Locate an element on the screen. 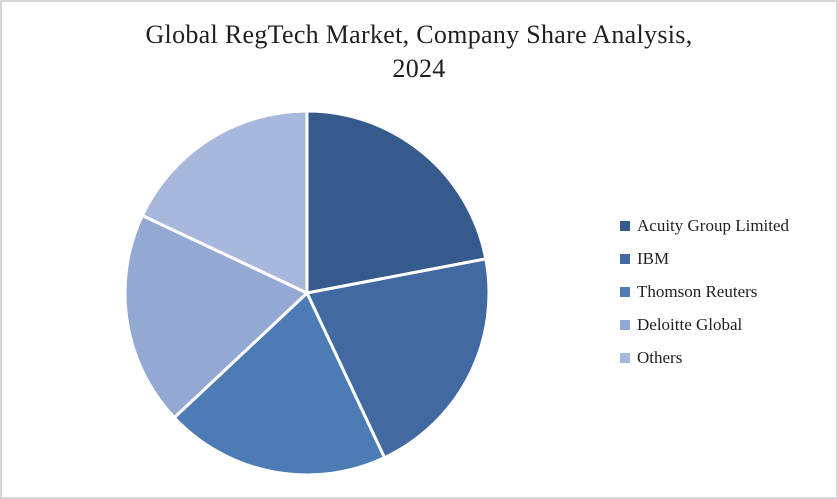  legend-label: Thomson Reuters is located at coordinates (697, 291).